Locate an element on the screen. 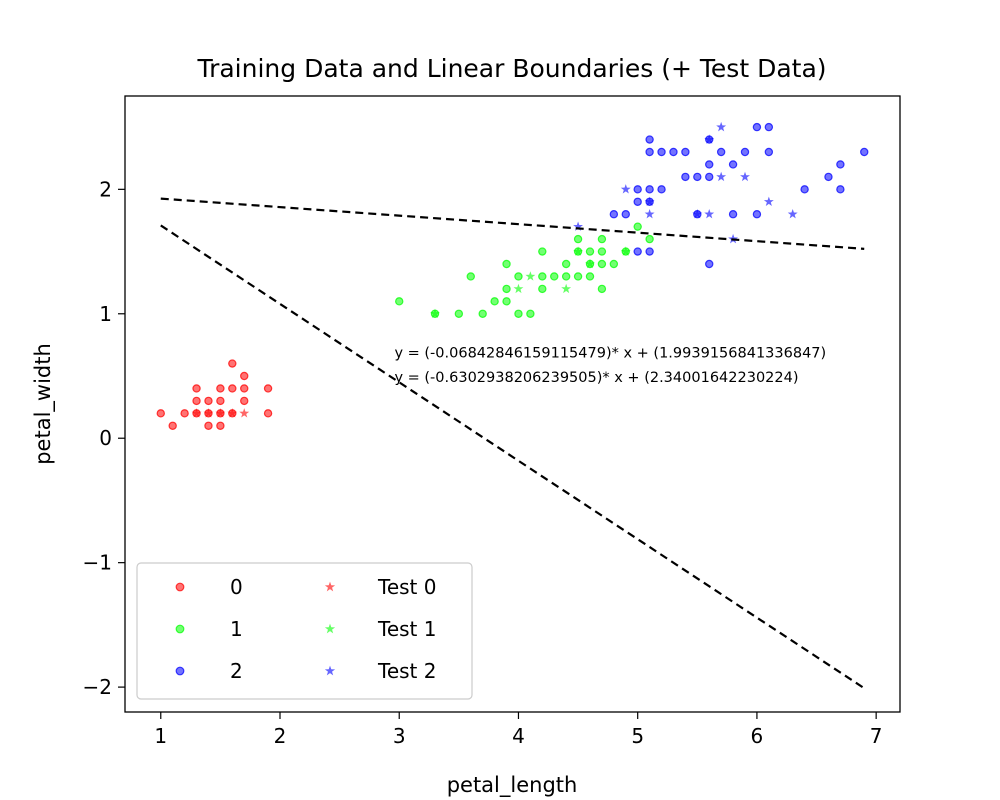 Image resolution: width=1000 pixels, height=800 pixels. y-tick-label: 0 is located at coordinates (105, 438).